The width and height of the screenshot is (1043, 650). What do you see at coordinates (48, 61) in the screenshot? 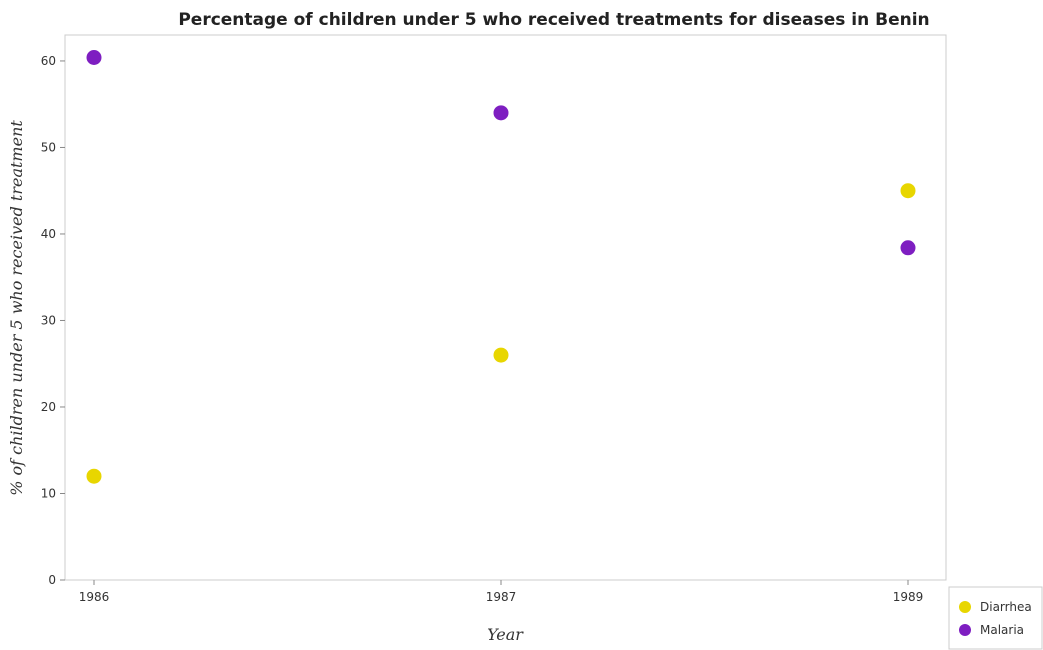
I see `y-tick-label: 60` at bounding box center [48, 61].